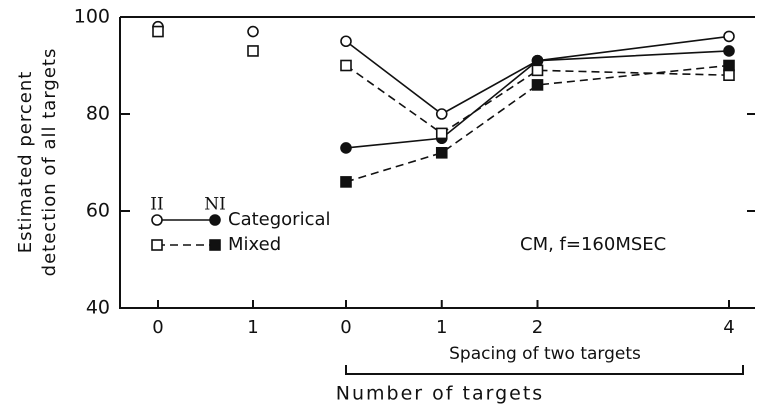  What do you see at coordinates (254, 244) in the screenshot?
I see `legend-label: Mixed` at bounding box center [254, 244].